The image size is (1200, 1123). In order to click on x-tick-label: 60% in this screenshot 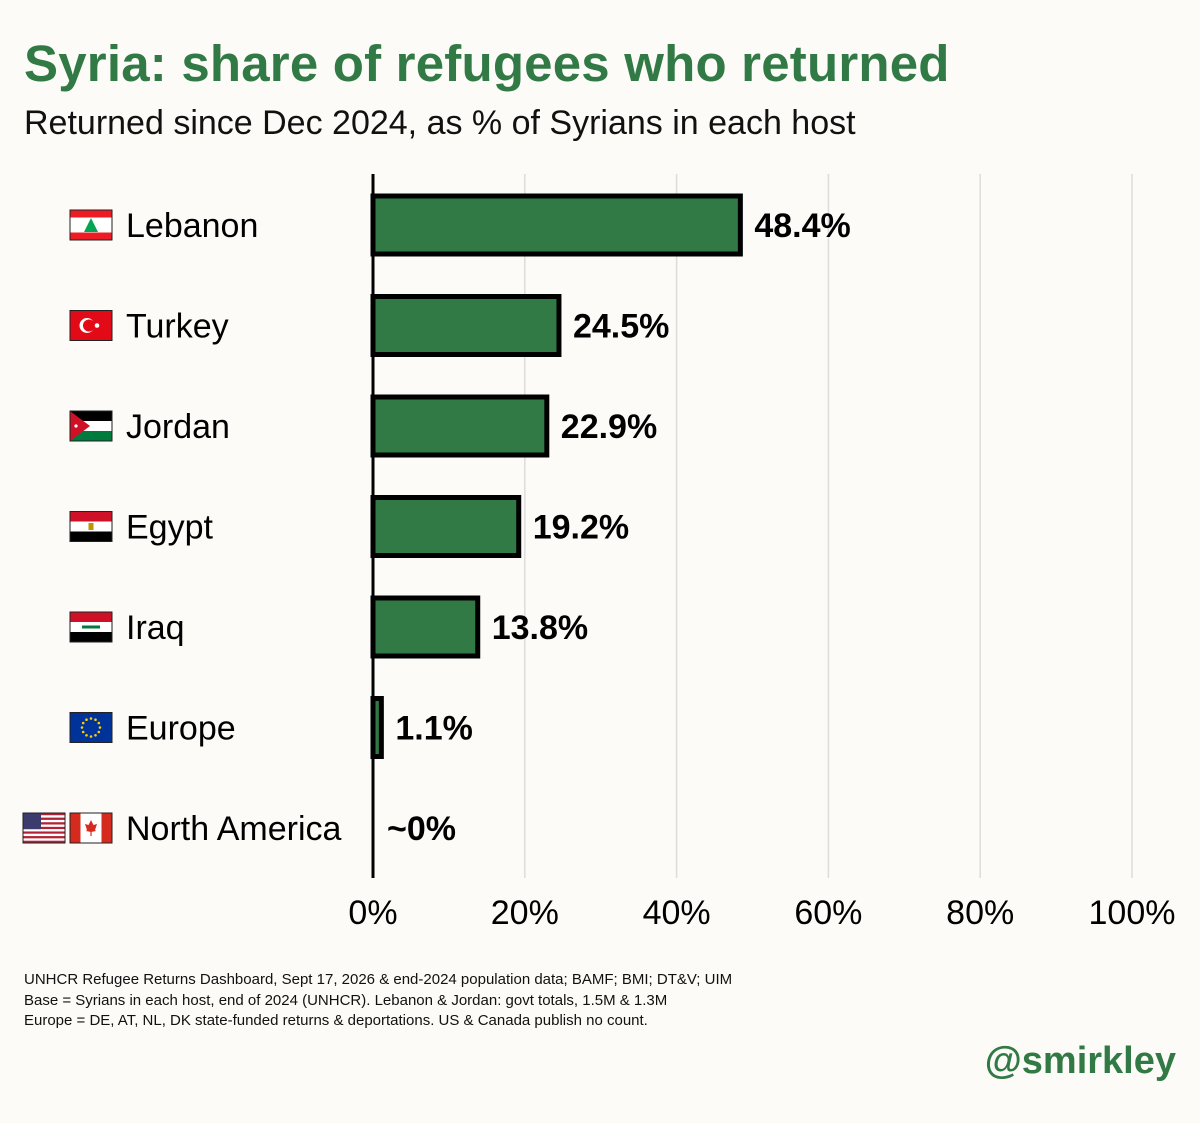, I will do `click(828, 913)`.